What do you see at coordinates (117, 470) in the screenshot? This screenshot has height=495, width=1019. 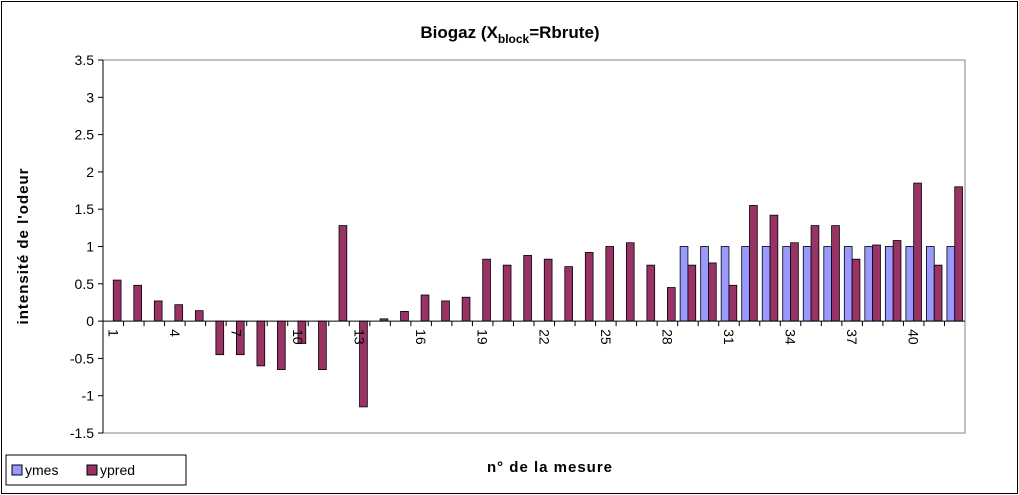 I see `legend-label: ypred` at bounding box center [117, 470].